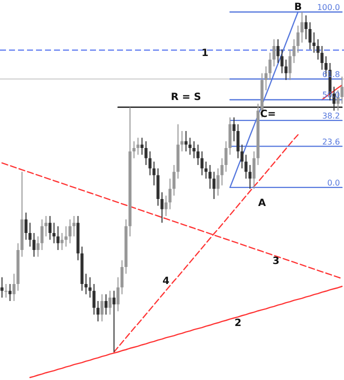  Describe the element at coordinates (333, 183) in the screenshot. I see `series-label: 0.0` at that location.